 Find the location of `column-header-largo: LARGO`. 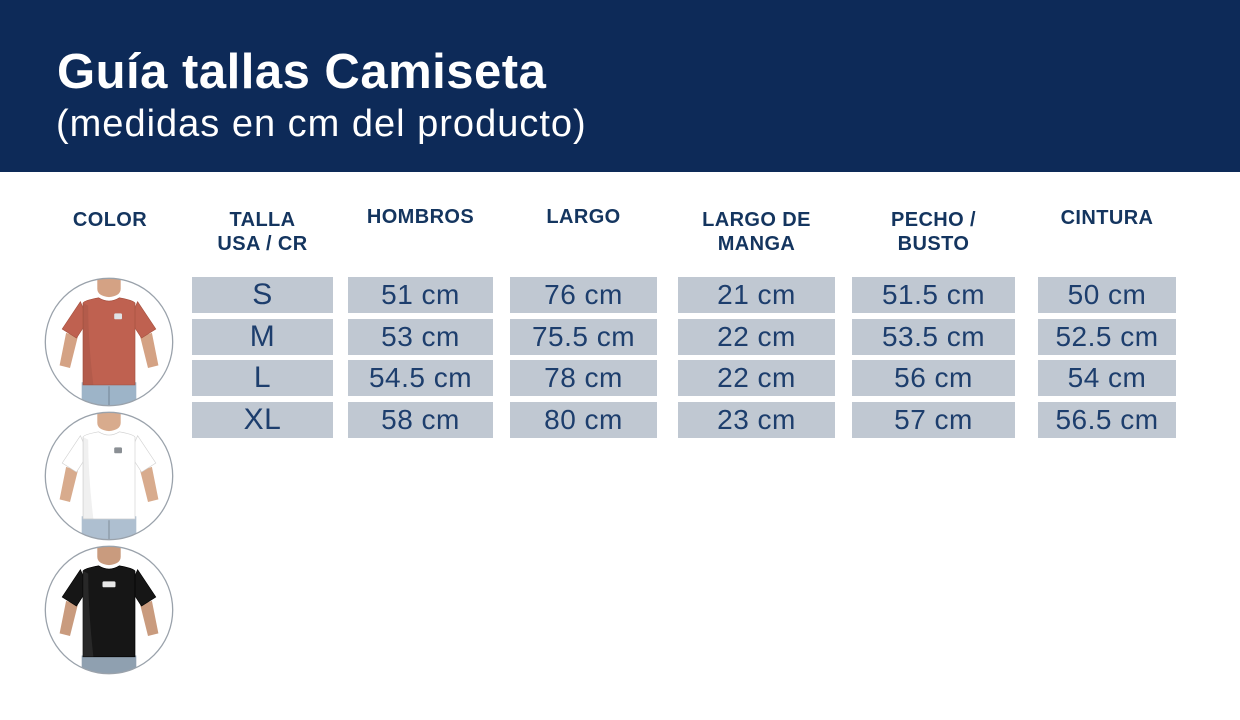

column-header-largo: LARGO is located at coordinates (583, 217).